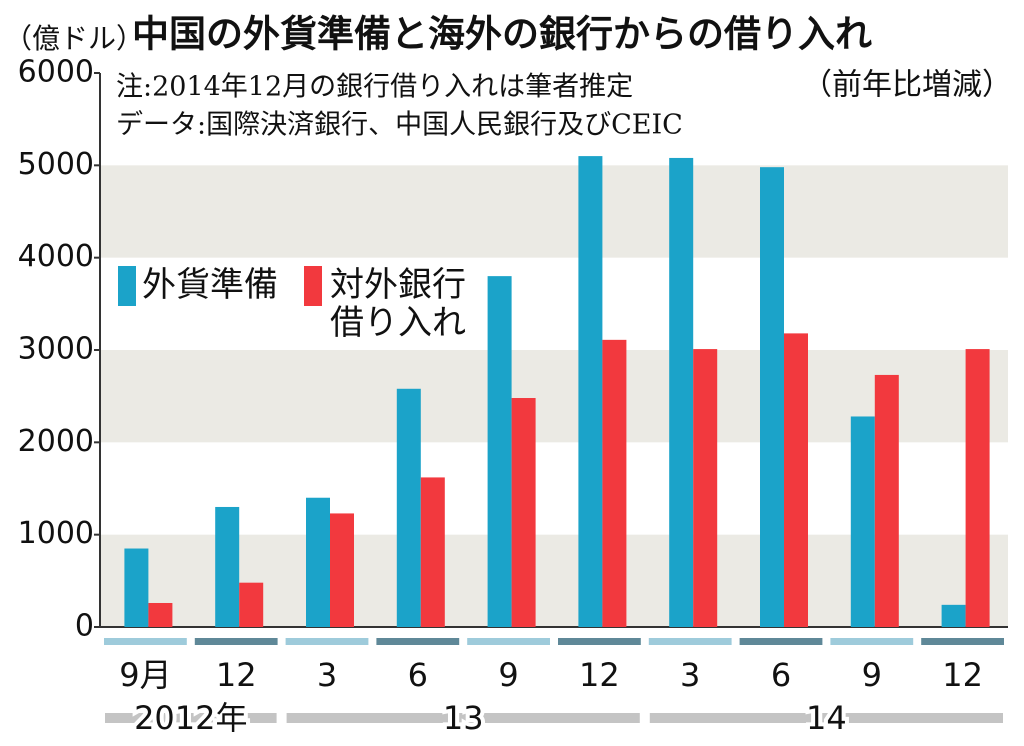 Image resolution: width=1024 pixels, height=746 pixels. I want to click on y-tick-label: 5000, so click(56, 164).